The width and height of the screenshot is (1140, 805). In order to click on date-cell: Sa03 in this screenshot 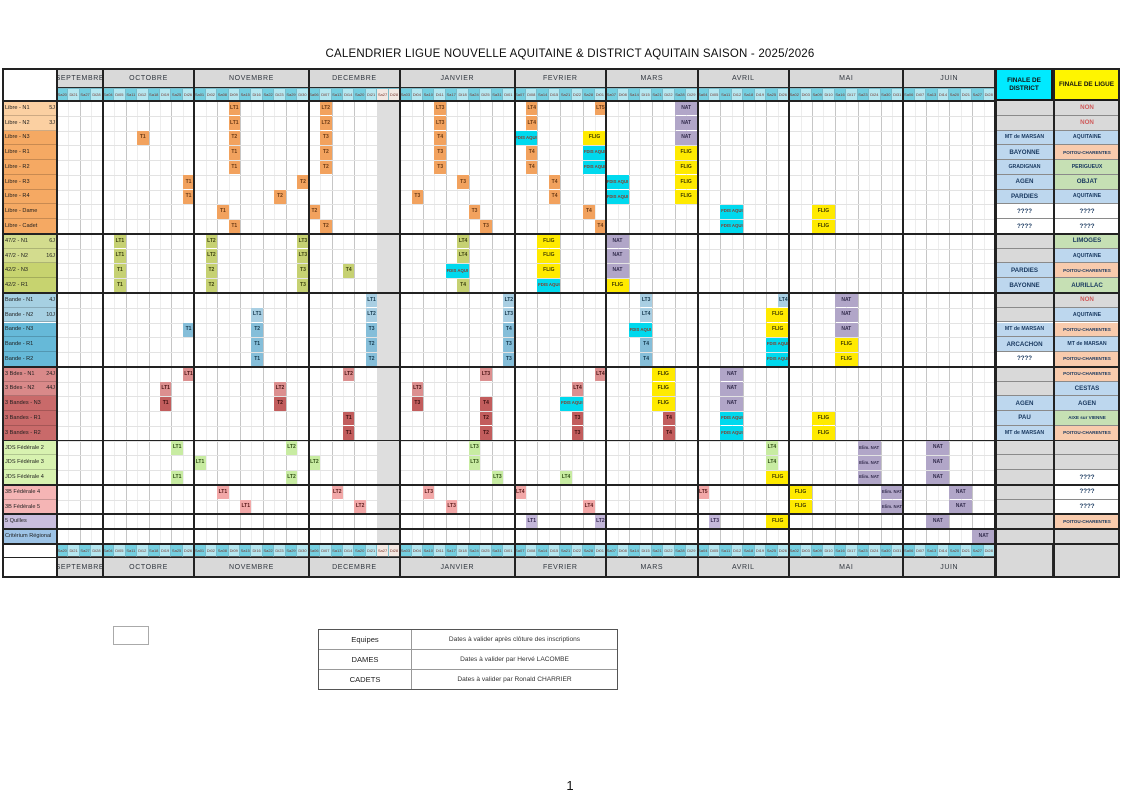, I will do `click(406, 550)`.